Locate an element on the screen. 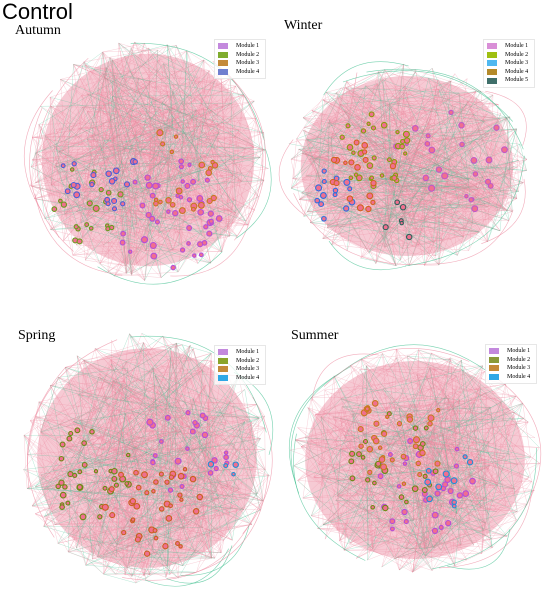 Image resolution: width=550 pixels, height=596 pixels. legend-label: Module 2 is located at coordinates (248, 54).